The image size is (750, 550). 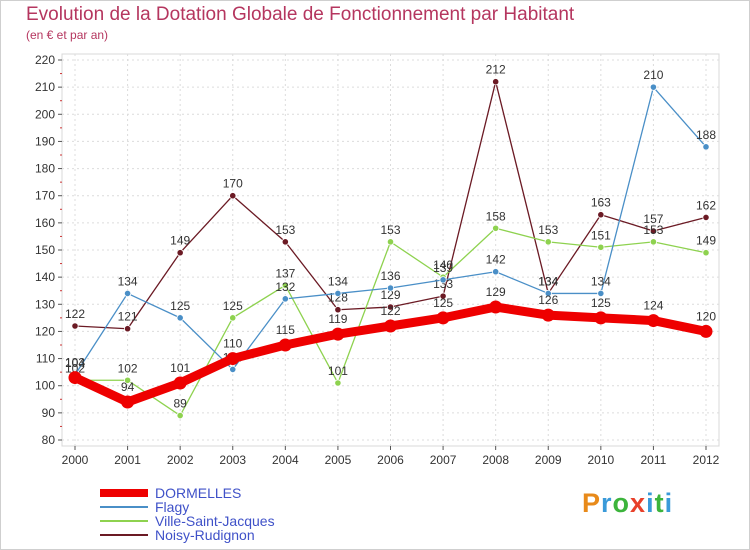 What do you see at coordinates (45, 304) in the screenshot?
I see `y-tick-label: 130` at bounding box center [45, 304].